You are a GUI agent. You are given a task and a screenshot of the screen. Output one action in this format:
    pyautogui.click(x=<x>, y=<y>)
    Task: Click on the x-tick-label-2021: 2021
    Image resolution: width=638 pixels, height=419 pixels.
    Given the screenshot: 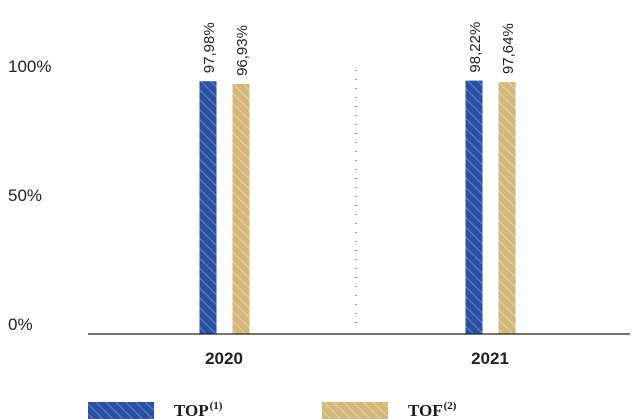 What is the action you would take?
    pyautogui.click(x=490, y=358)
    